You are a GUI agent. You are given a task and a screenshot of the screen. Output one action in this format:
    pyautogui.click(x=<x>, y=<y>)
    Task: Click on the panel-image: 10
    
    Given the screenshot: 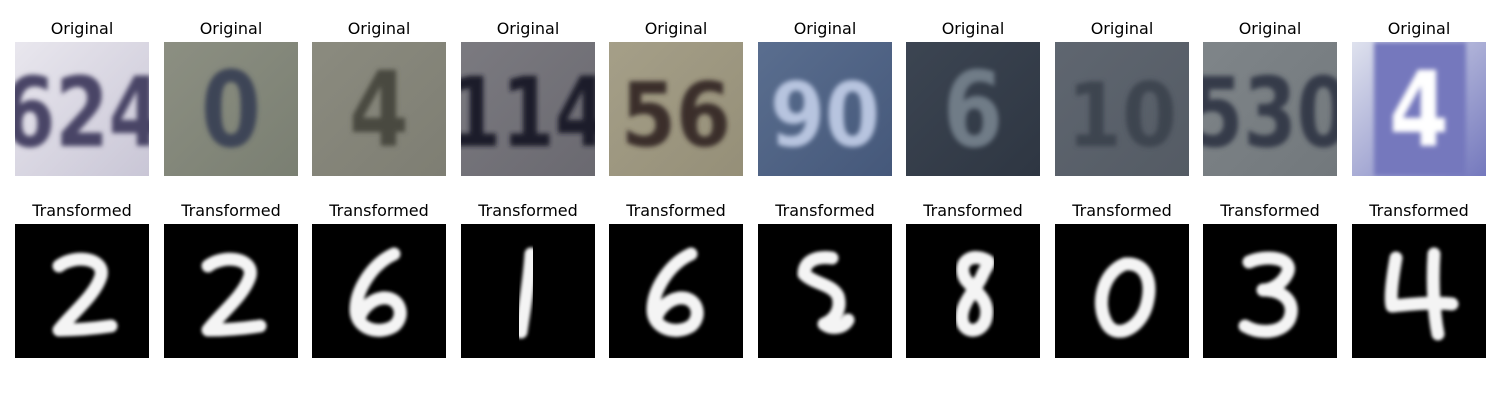 What is the action you would take?
    pyautogui.click(x=1122, y=109)
    